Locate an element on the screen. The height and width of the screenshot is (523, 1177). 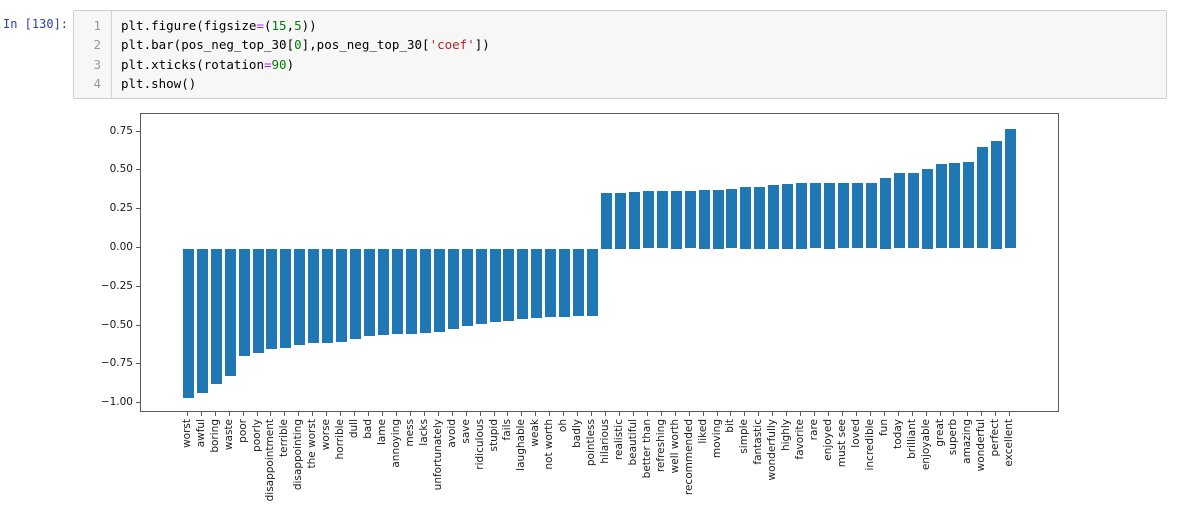
x-tick-label: highly is located at coordinates (786, 435).